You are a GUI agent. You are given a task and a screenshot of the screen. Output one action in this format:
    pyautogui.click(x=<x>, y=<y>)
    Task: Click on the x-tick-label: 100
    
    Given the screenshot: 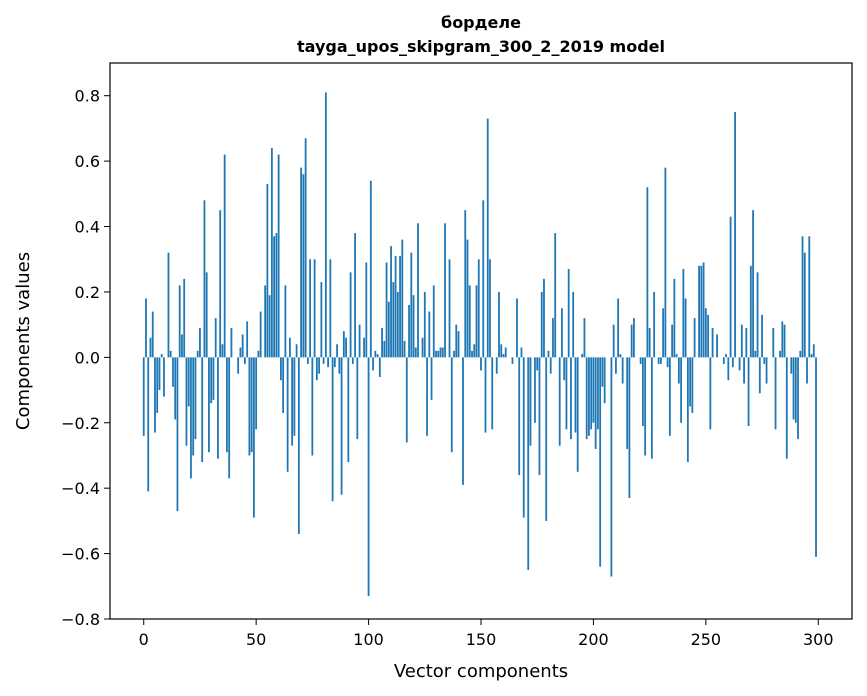 What is the action you would take?
    pyautogui.click(x=368, y=639)
    